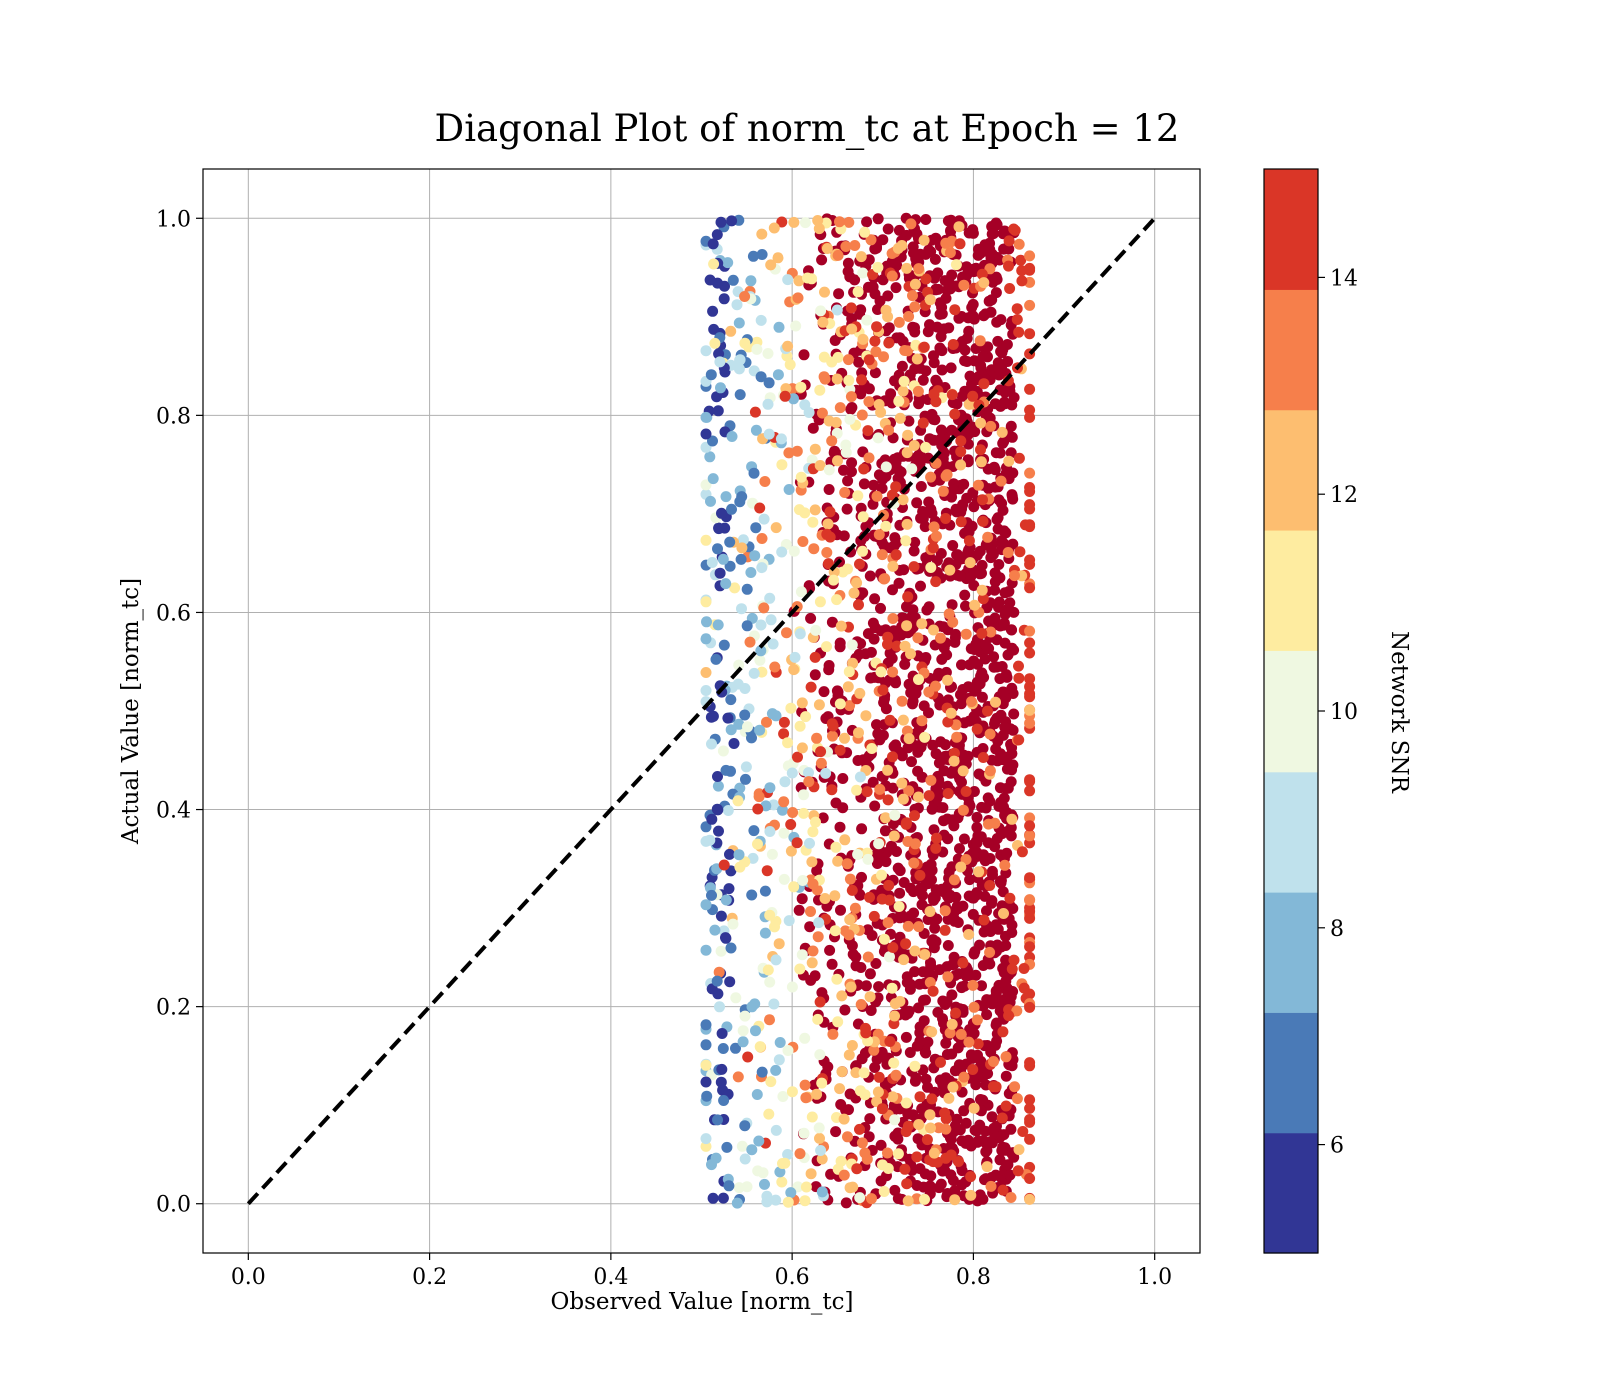 This screenshot has height=1400, width=1600. What do you see at coordinates (1291, 229) in the screenshot?
I see `colorbar-segment` at bounding box center [1291, 229].